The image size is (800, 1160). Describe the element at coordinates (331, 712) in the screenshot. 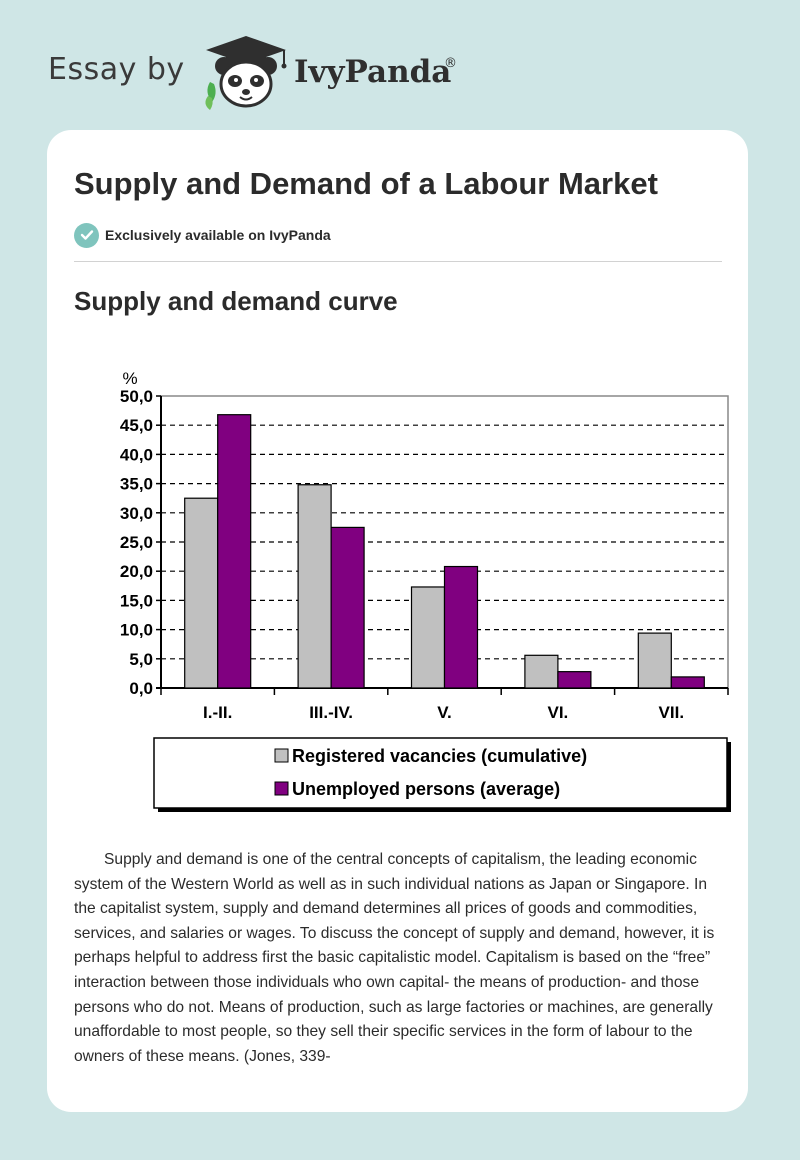

I see `x-tick-label: III.-IV.` at that location.